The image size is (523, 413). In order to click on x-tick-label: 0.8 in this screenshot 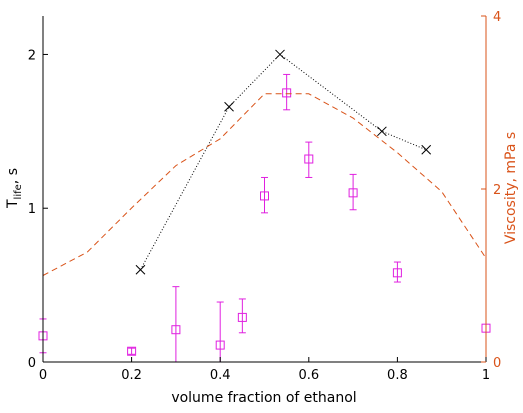, I will do `click(397, 375)`.